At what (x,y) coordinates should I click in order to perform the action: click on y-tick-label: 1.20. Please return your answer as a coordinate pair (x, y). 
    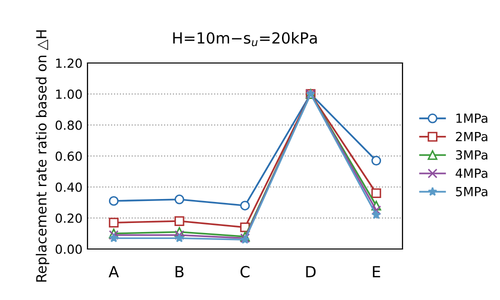
    Looking at the image, I should click on (69, 63).